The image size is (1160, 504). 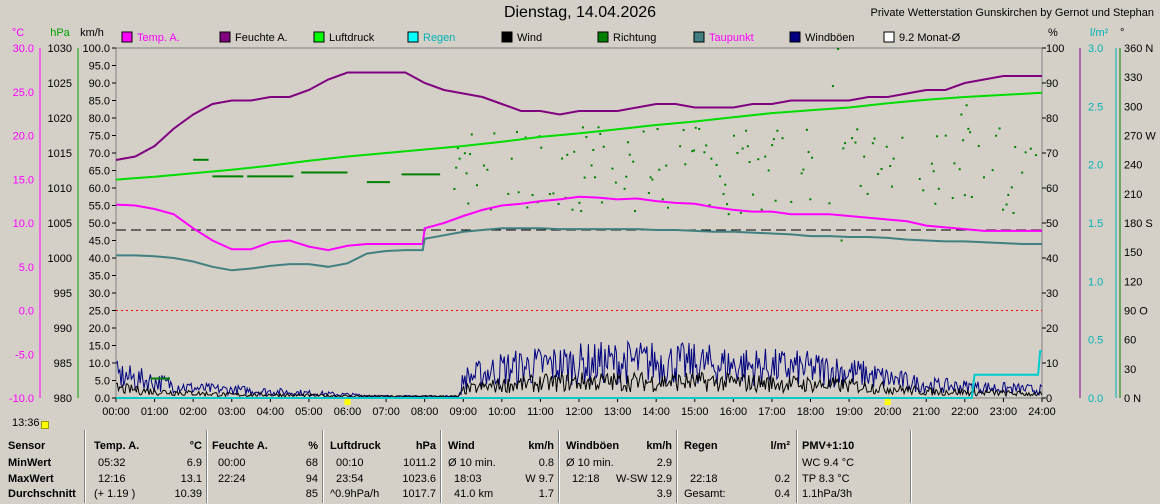 What do you see at coordinates (731, 38) in the screenshot?
I see `legend-label: Taupunkt` at bounding box center [731, 38].